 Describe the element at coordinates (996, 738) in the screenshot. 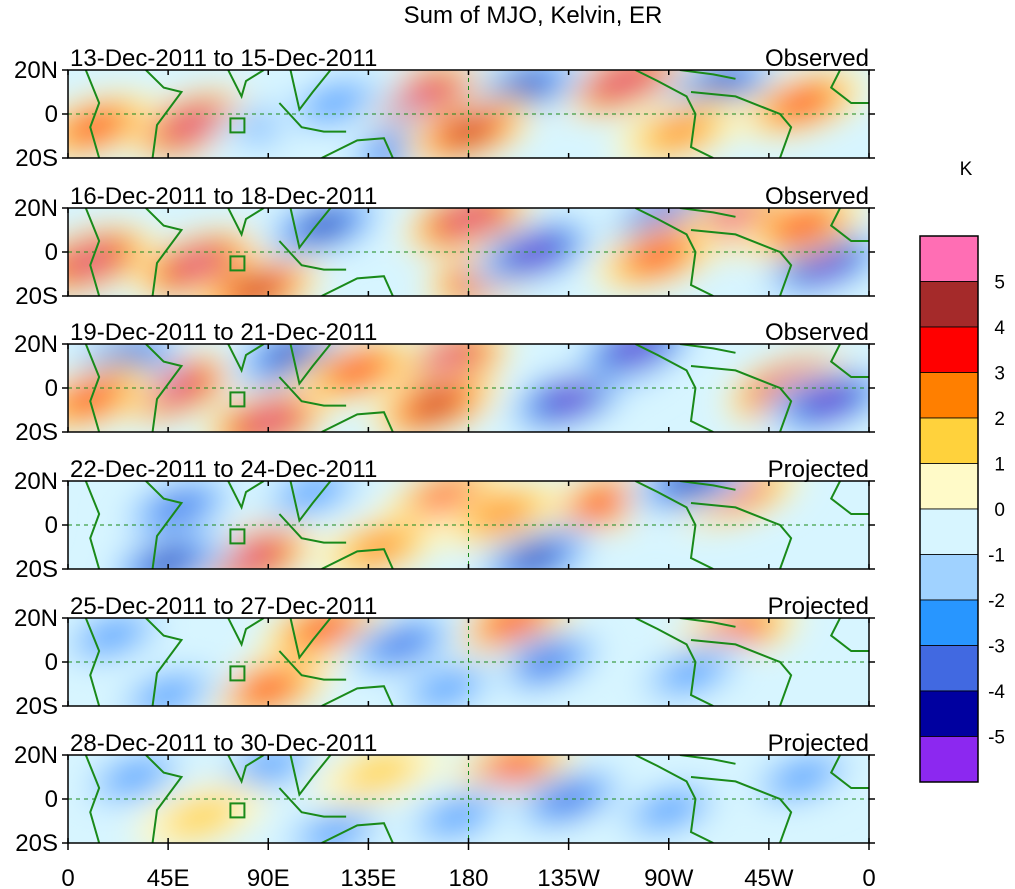

I see `colorbar-label: -5` at that location.